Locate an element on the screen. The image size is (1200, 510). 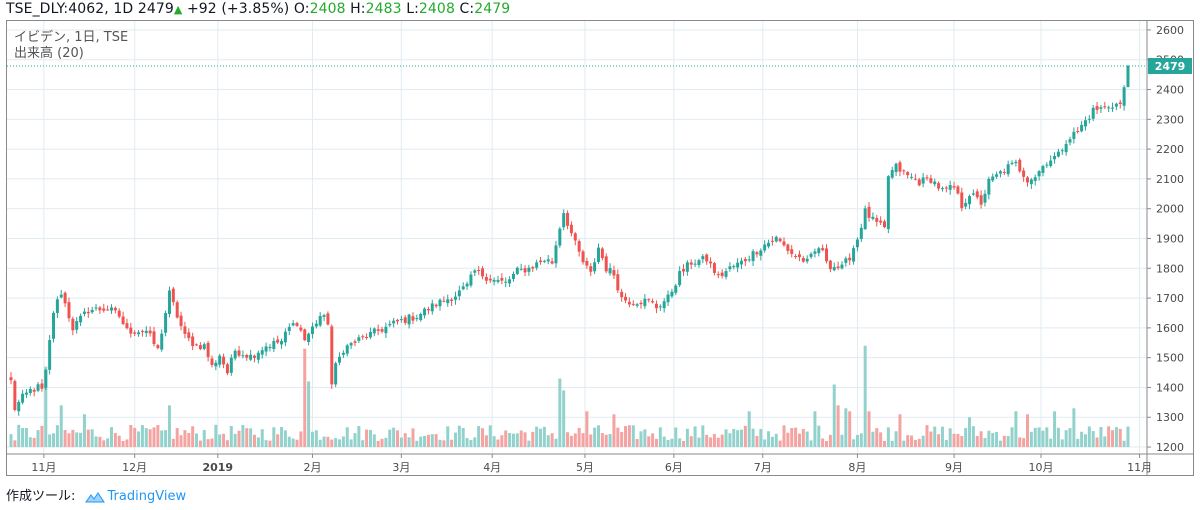
high-value: 2483 is located at coordinates (383, 9).